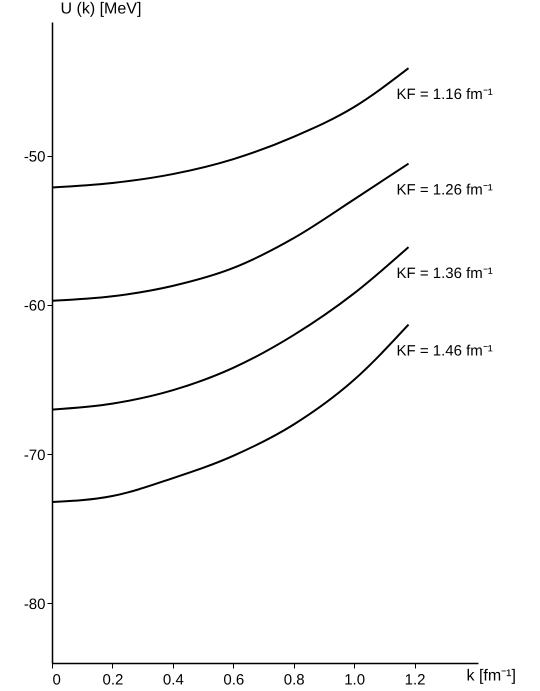 The height and width of the screenshot is (691, 540). Describe the element at coordinates (113, 680) in the screenshot. I see `x-tick-label: 0.2` at that location.